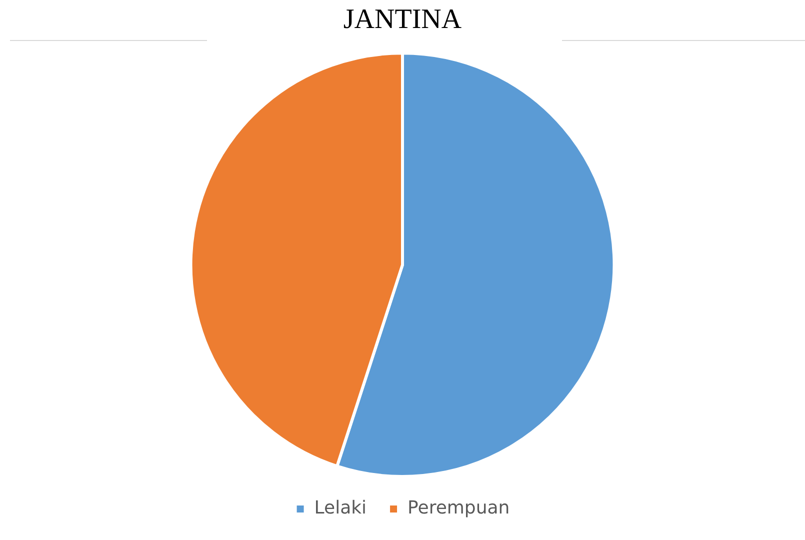 Image resolution: width=805 pixels, height=540 pixels. I want to click on chart-title: JANTINA, so click(402, 20).